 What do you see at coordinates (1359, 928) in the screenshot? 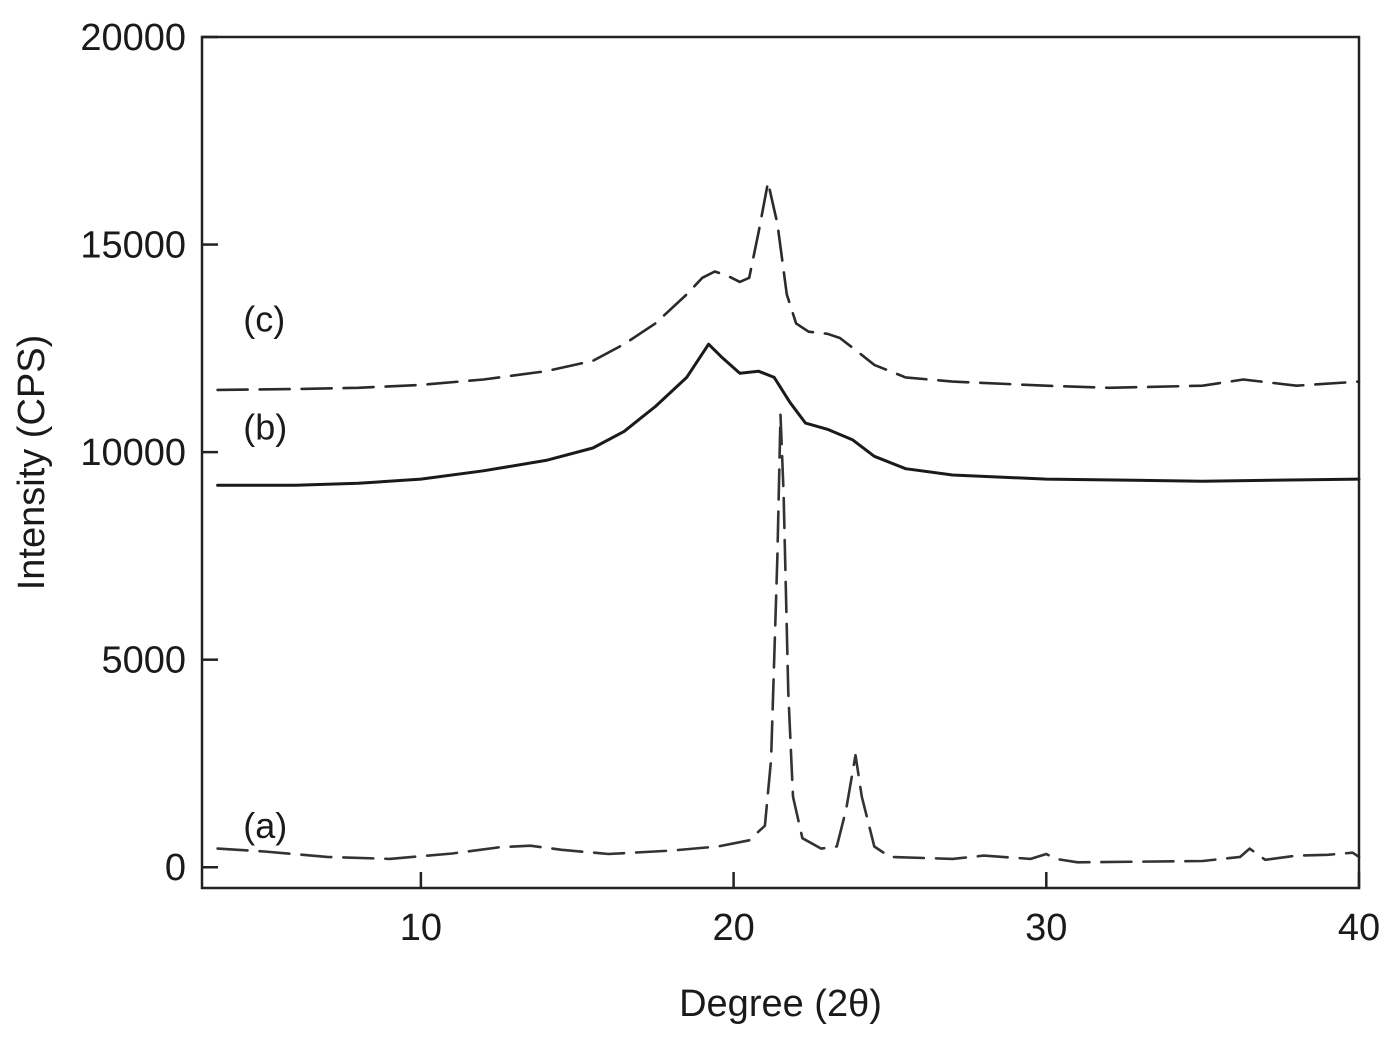
I see `x-tick-label: 40` at bounding box center [1359, 928].